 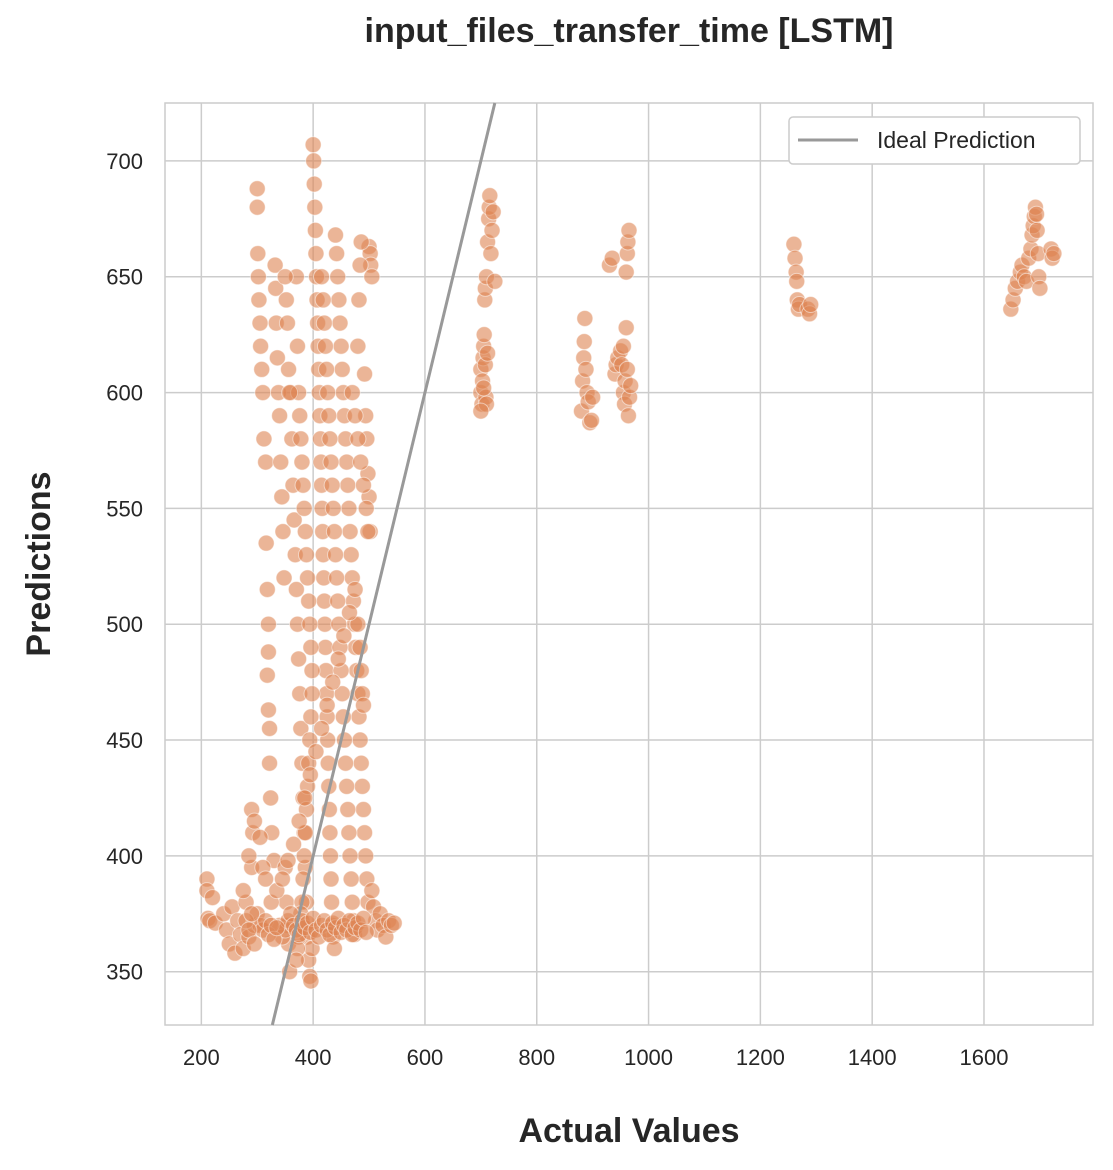 What do you see at coordinates (425, 1057) in the screenshot?
I see `x-tick-label: 600` at bounding box center [425, 1057].